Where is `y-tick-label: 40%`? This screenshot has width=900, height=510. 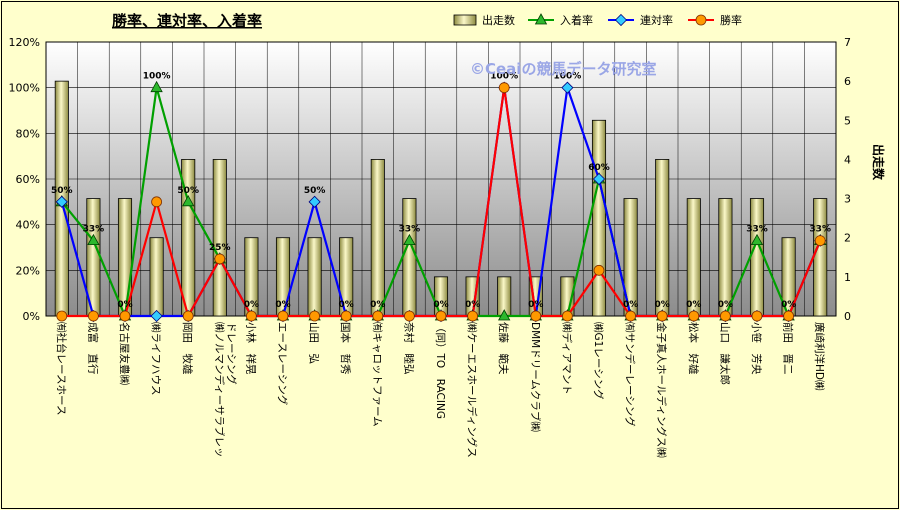
y-tick-label: 40% is located at coordinates (28, 225).